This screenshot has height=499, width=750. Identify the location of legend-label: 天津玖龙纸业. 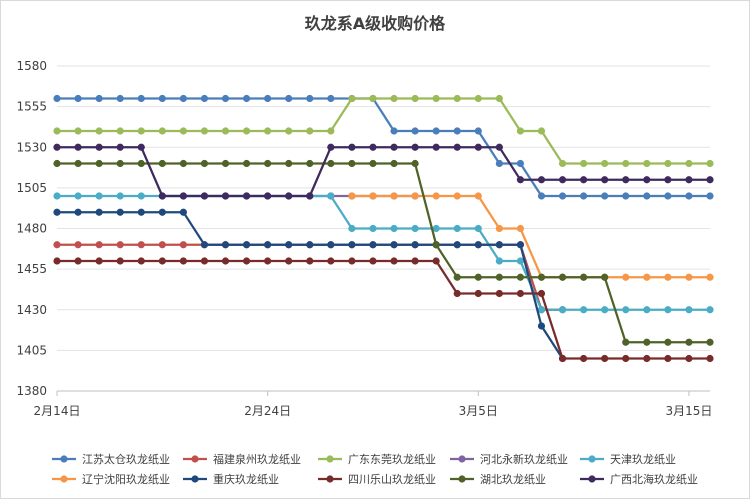
(643, 459).